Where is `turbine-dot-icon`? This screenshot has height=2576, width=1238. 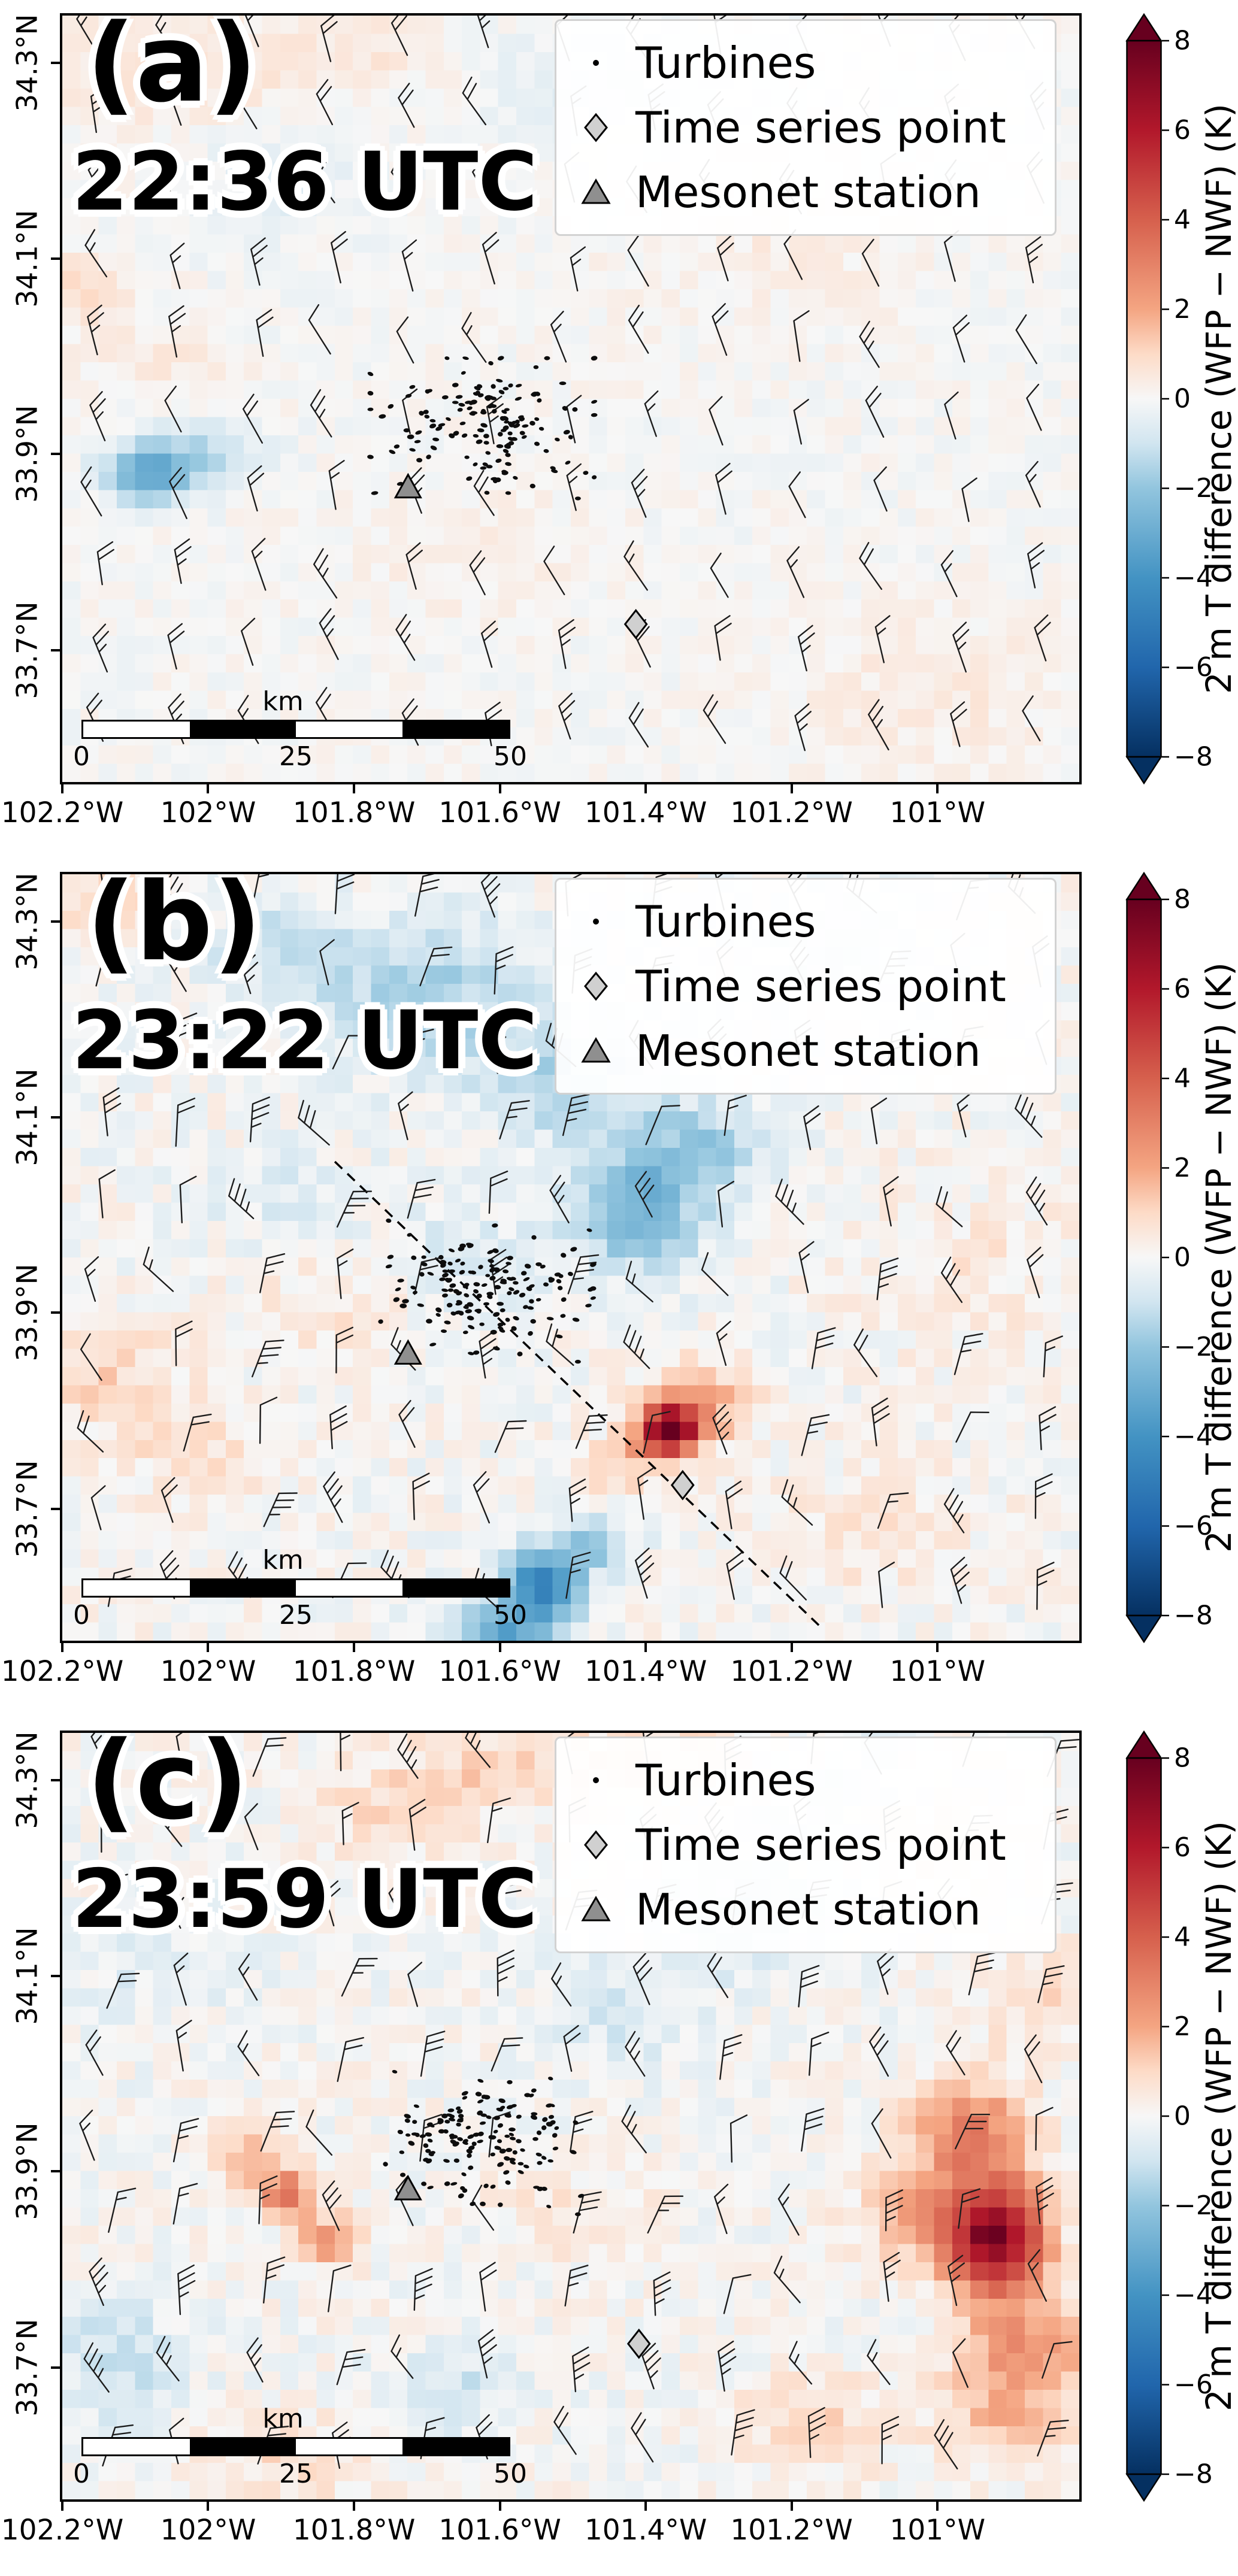 turbine-dot-icon is located at coordinates (595, 1780).